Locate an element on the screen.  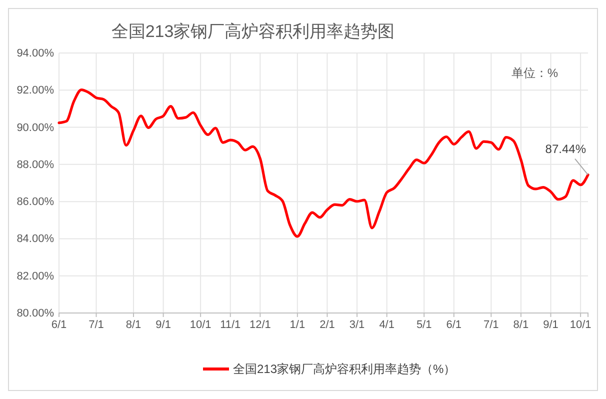
x-tick-label: 1/1 is located at coordinates (298, 324).